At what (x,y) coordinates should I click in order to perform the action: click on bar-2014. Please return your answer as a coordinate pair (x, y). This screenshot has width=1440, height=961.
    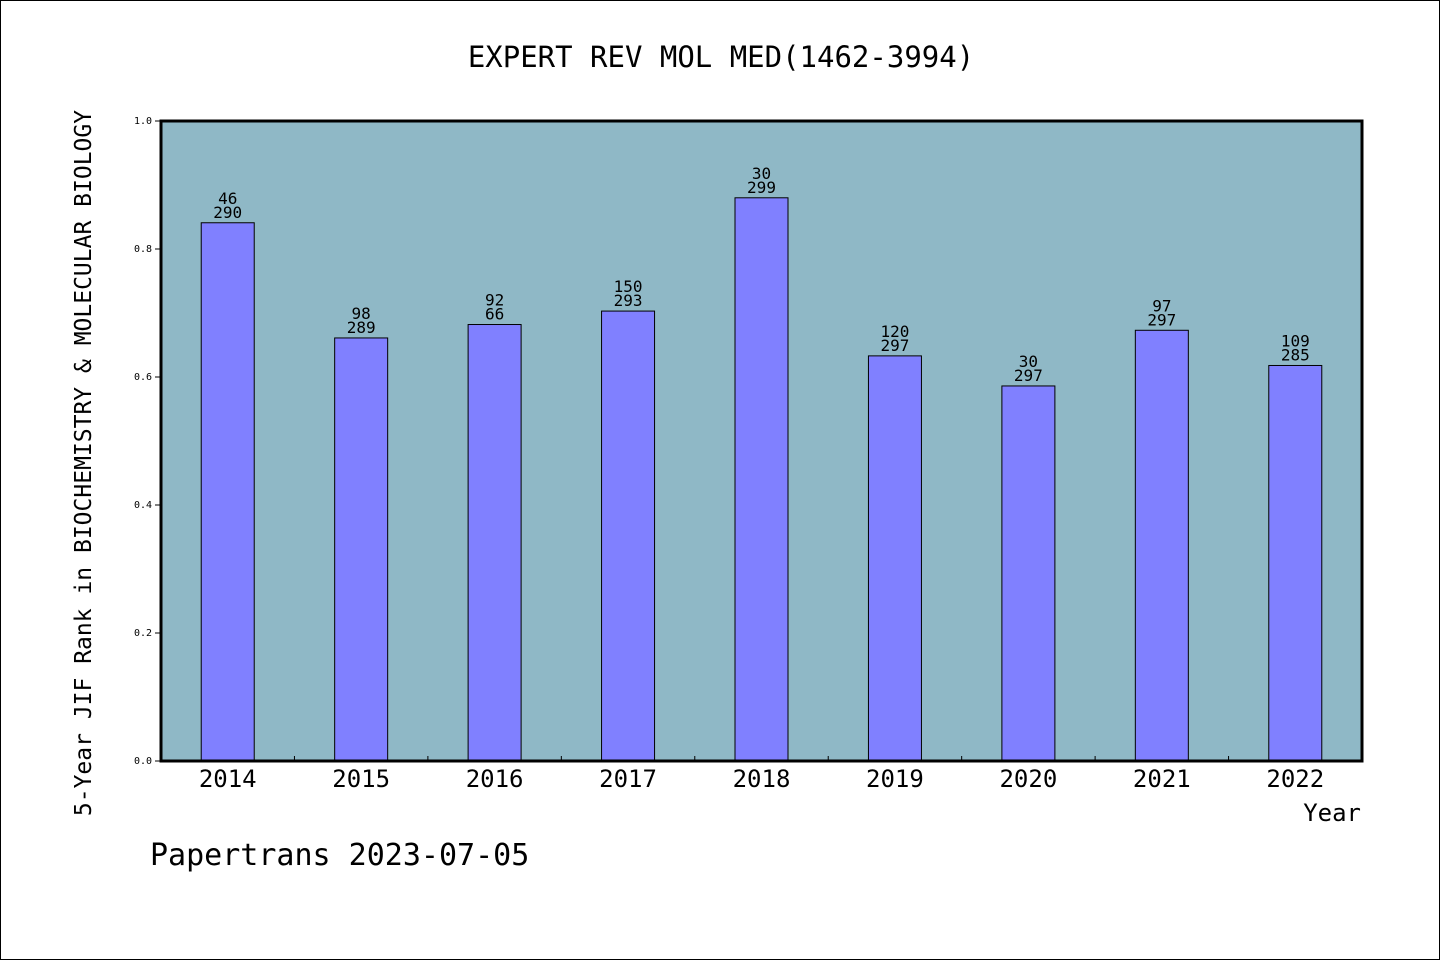
    Looking at the image, I should click on (227, 492).